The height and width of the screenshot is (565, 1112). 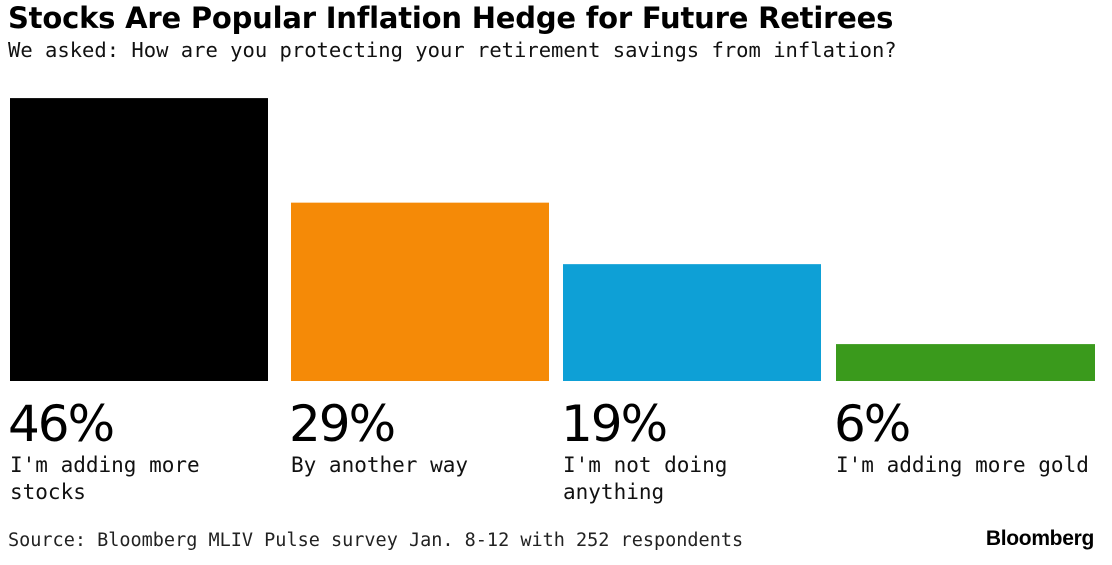 What do you see at coordinates (871, 424) in the screenshot?
I see `bar-value-label-4: 6%` at bounding box center [871, 424].